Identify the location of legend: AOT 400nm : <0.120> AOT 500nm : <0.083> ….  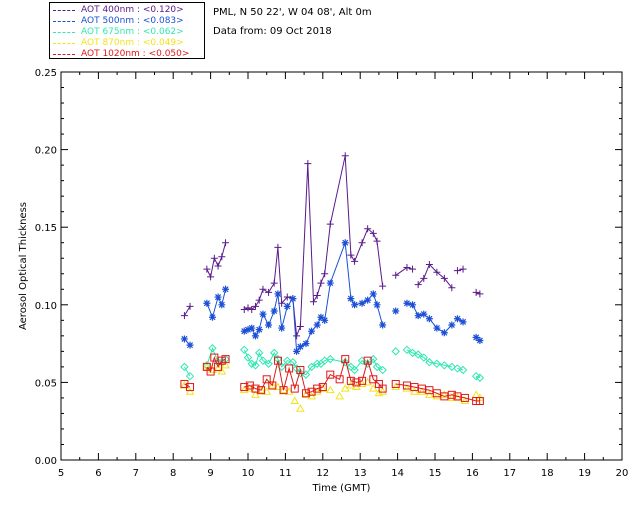
(127, 30).